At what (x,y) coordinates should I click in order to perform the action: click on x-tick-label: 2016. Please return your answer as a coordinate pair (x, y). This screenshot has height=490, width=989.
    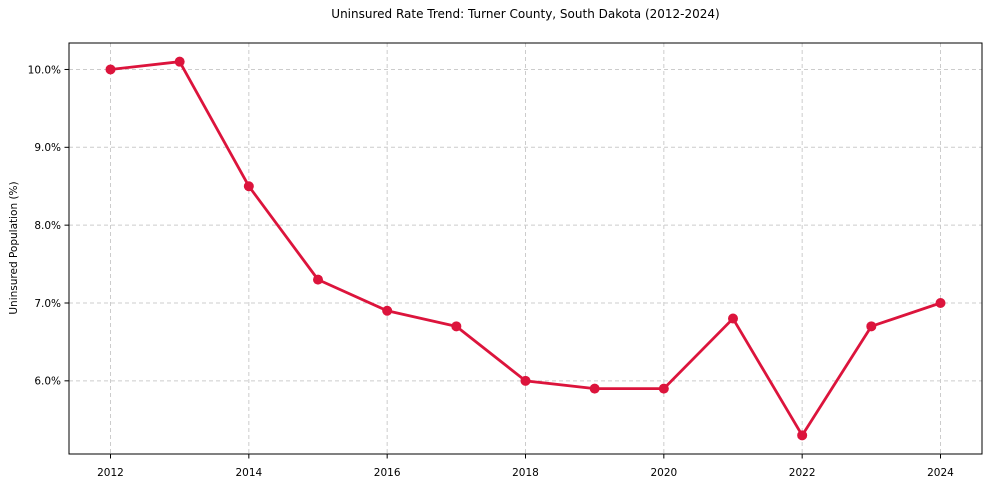
    Looking at the image, I should click on (387, 473).